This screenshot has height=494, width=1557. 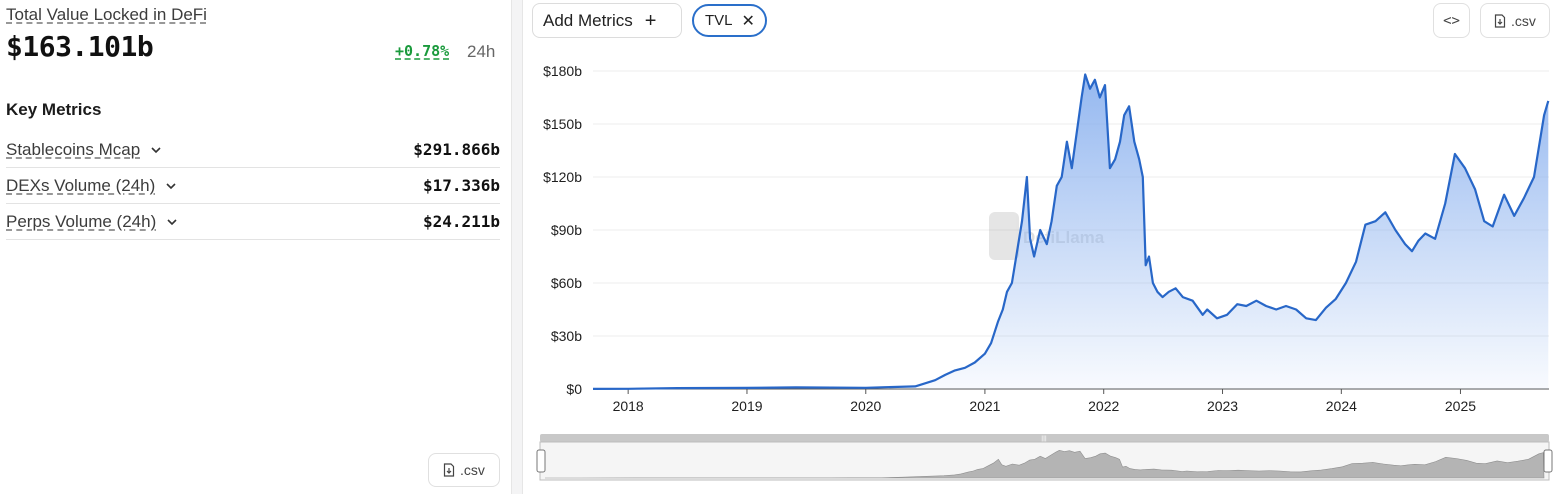 What do you see at coordinates (562, 71) in the screenshot?
I see `y-tick-label: $180b` at bounding box center [562, 71].